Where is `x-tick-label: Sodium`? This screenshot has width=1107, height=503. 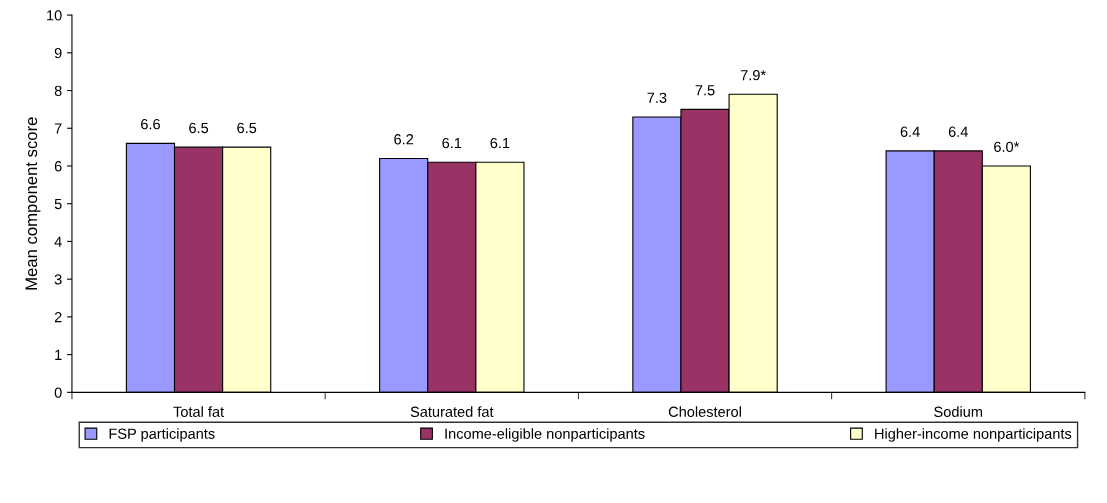 x-tick-label: Sodium is located at coordinates (958, 411).